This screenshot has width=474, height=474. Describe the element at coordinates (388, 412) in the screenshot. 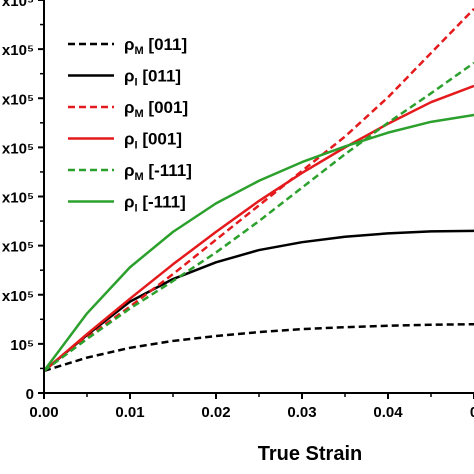

I see `x-tick-label: 0.04` at that location.